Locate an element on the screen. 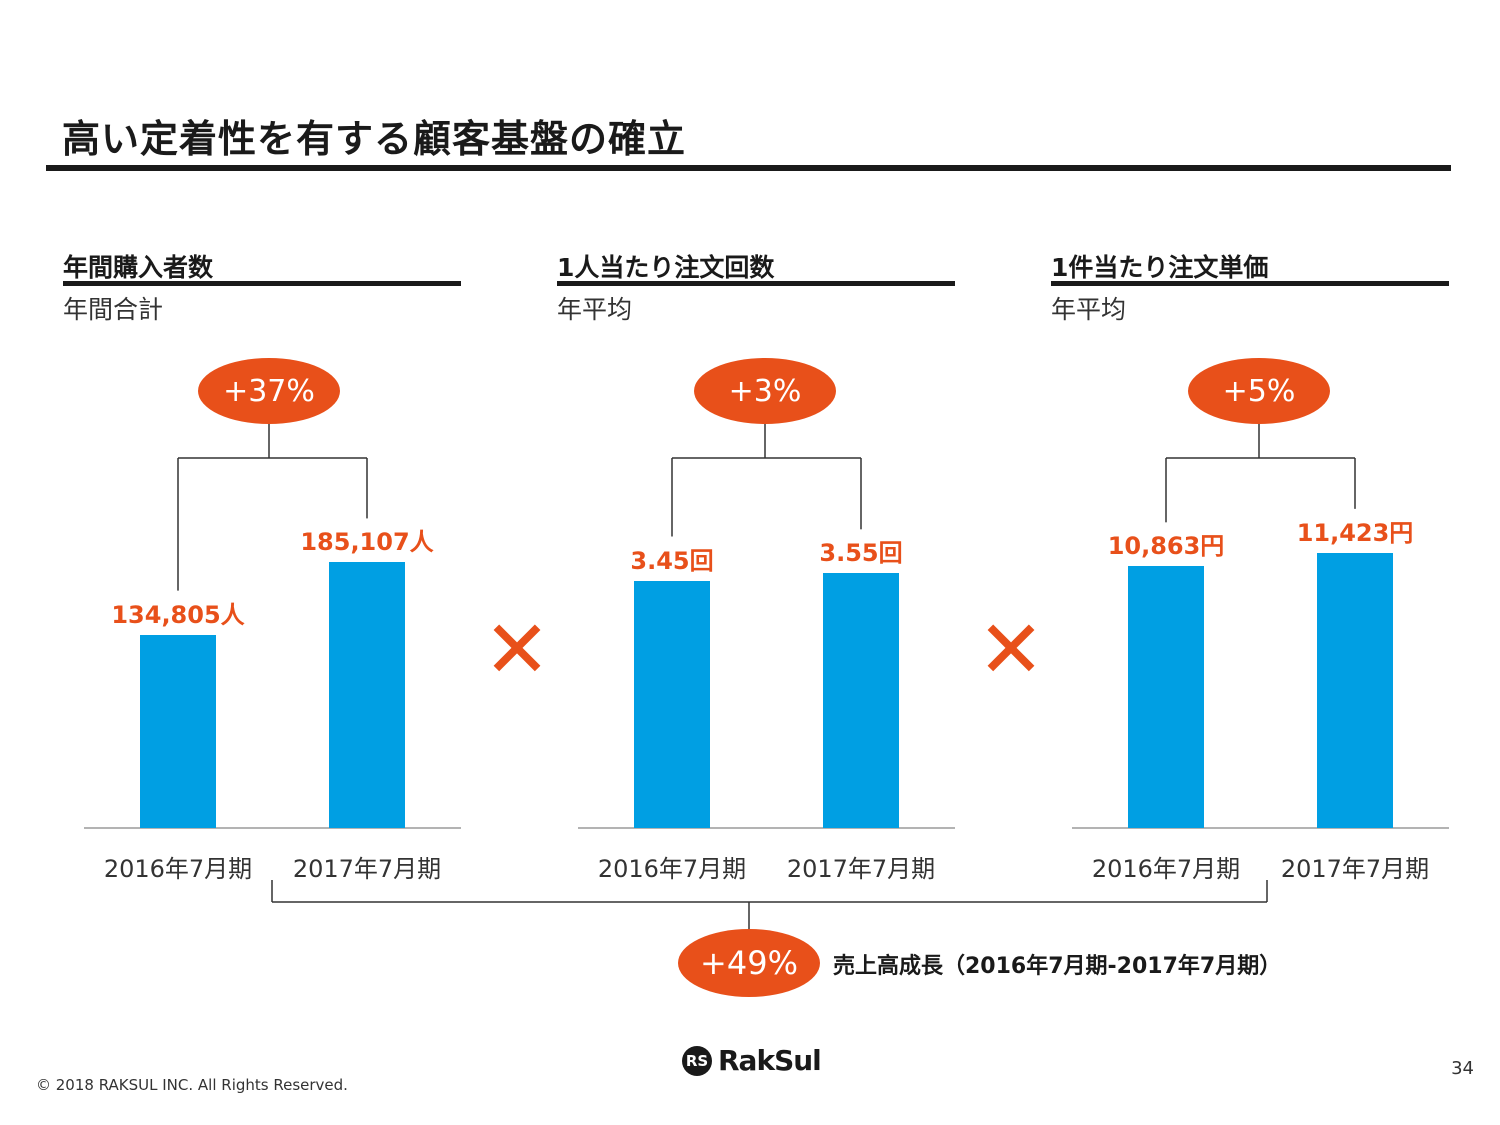  title-divider is located at coordinates (748, 168).